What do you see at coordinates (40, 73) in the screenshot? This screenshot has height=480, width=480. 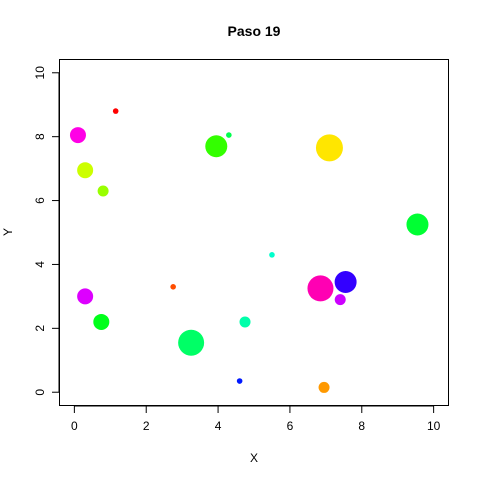 I see `y-tick-label: 10` at bounding box center [40, 73].